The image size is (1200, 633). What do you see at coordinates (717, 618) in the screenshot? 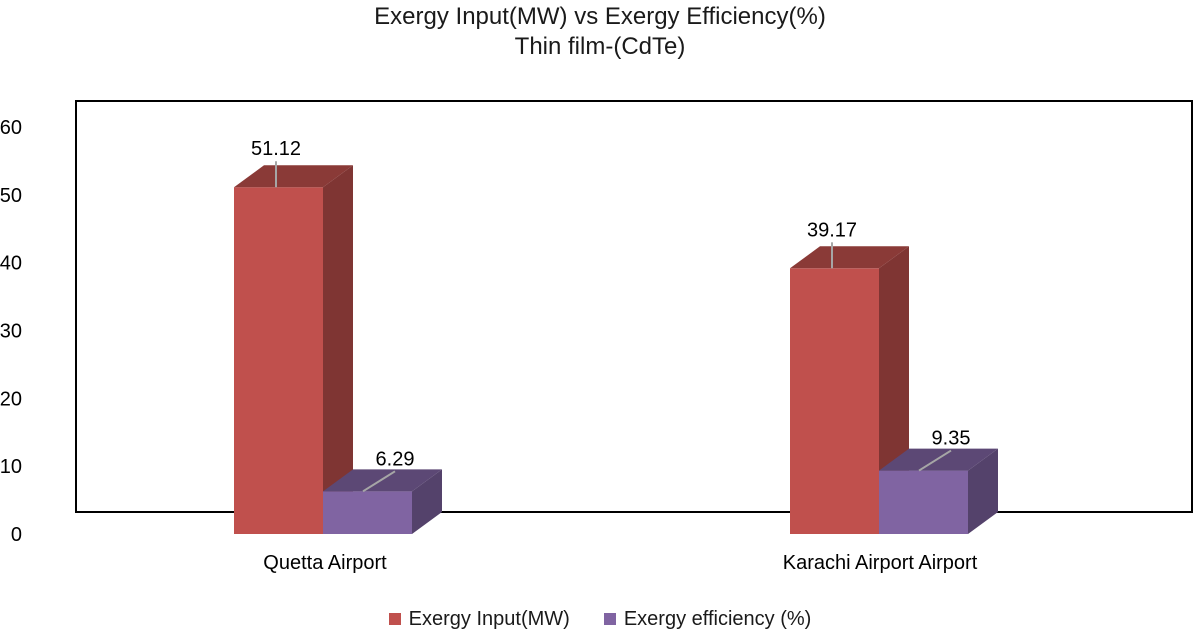
I see `legend-label-exergy-efficiency: Exergy efficiency (%)` at bounding box center [717, 618].